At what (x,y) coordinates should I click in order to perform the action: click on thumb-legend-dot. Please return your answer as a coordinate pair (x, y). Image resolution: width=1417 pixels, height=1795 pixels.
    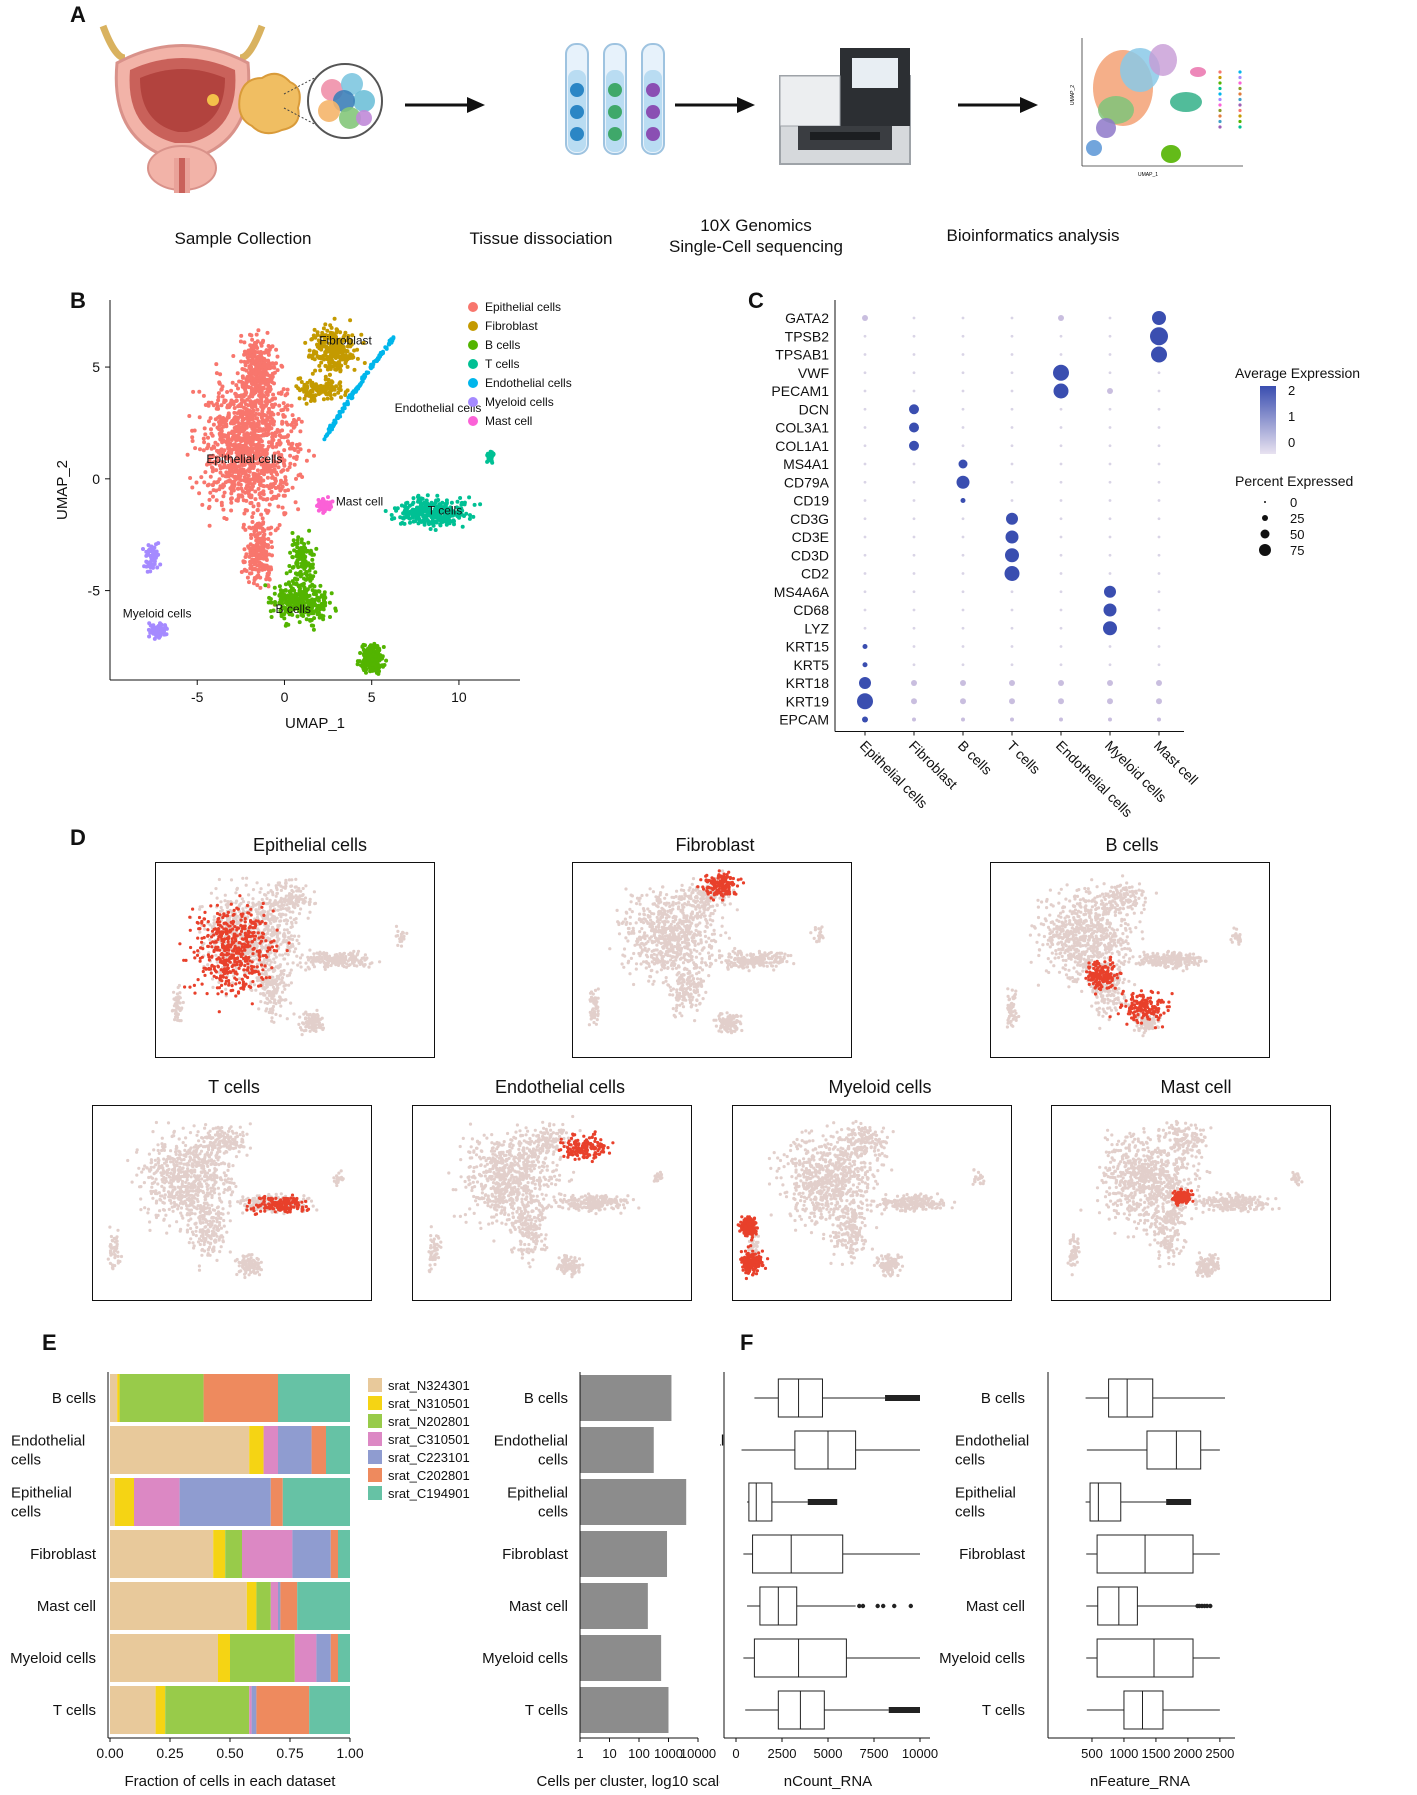
    Looking at the image, I should click on (1220, 127).